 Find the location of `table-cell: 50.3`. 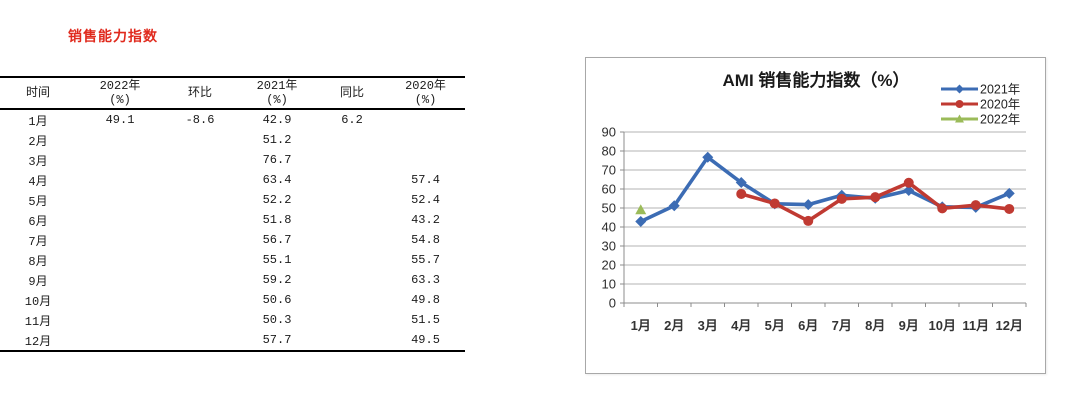

table-cell: 50.3 is located at coordinates (277, 320).